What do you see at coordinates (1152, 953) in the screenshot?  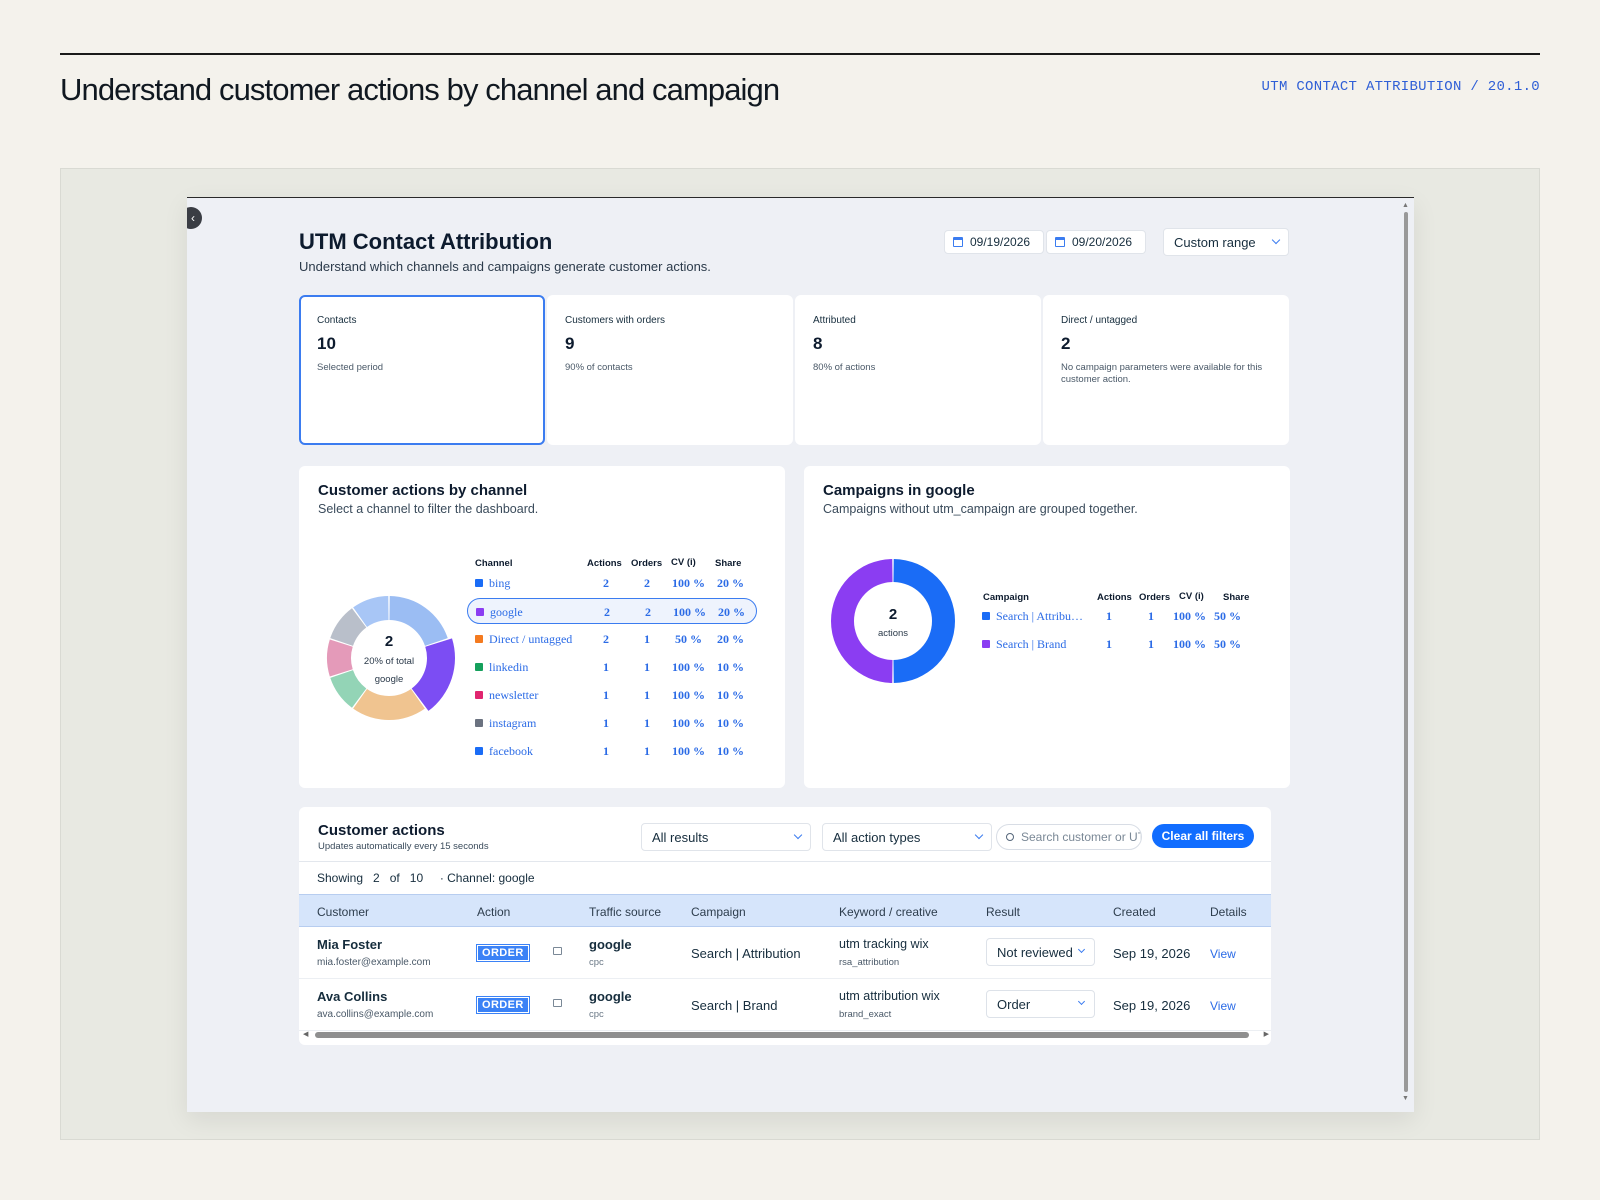 I see `created-date: Sep 19, 2026` at bounding box center [1152, 953].